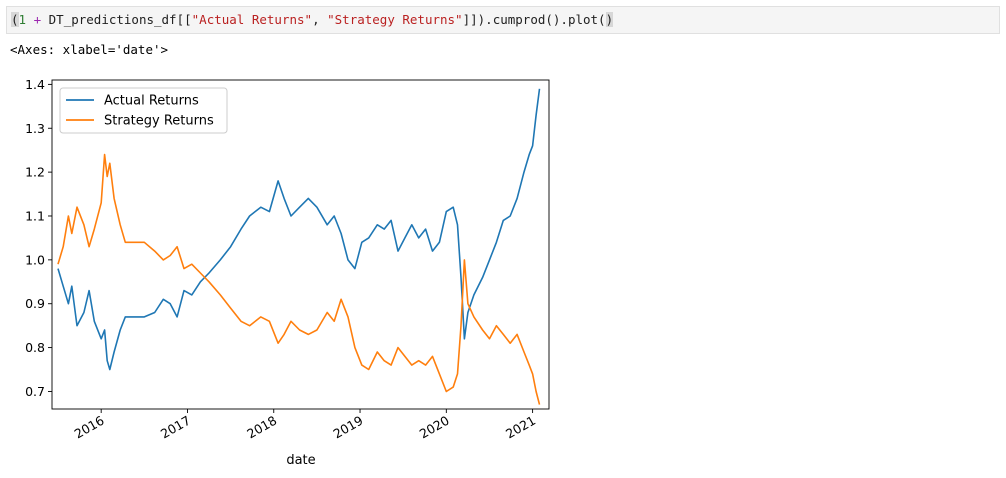 The width and height of the screenshot is (1006, 478). What do you see at coordinates (320, 19) in the screenshot?
I see `code-token: ,` at bounding box center [320, 19].